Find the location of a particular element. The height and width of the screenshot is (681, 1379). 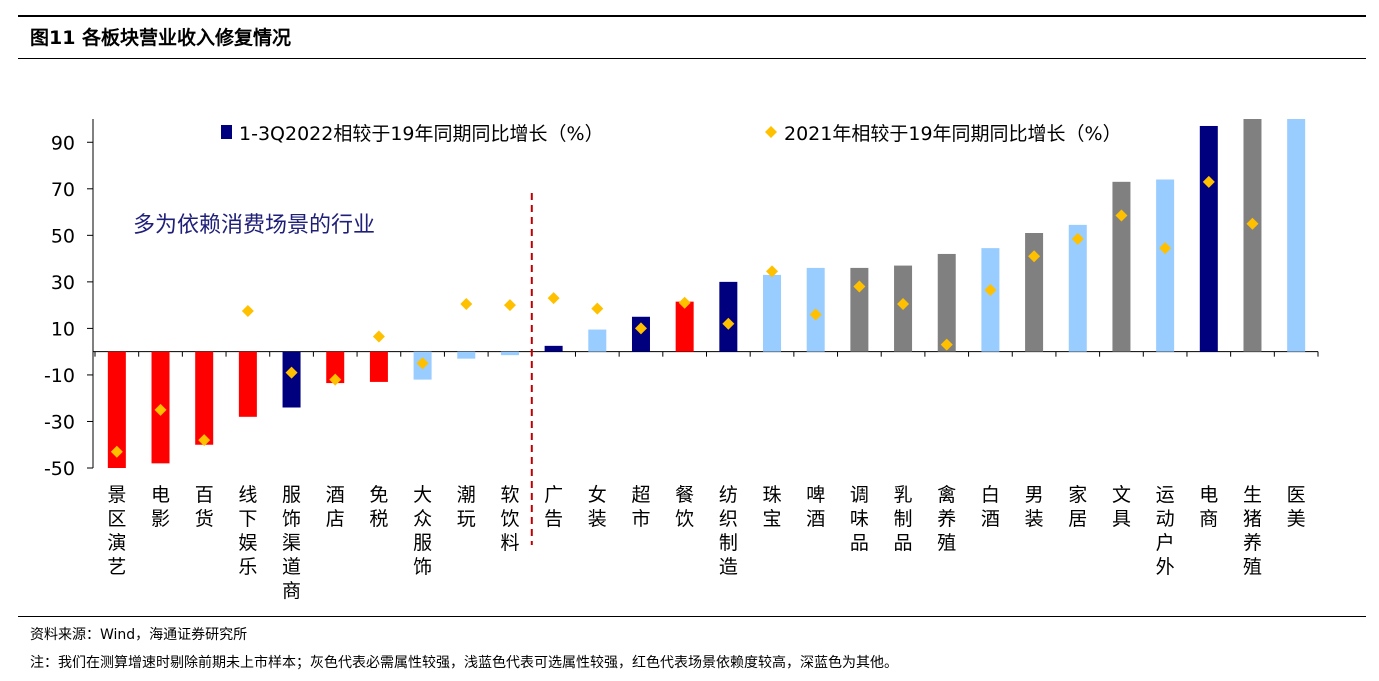

y-tick-label: 90 is located at coordinates (63, 143).